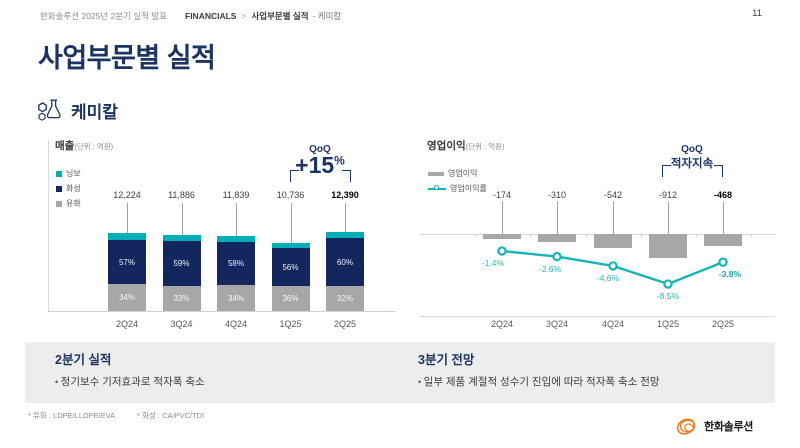  I want to click on bar-segment-유화: 36%, so click(290, 298).